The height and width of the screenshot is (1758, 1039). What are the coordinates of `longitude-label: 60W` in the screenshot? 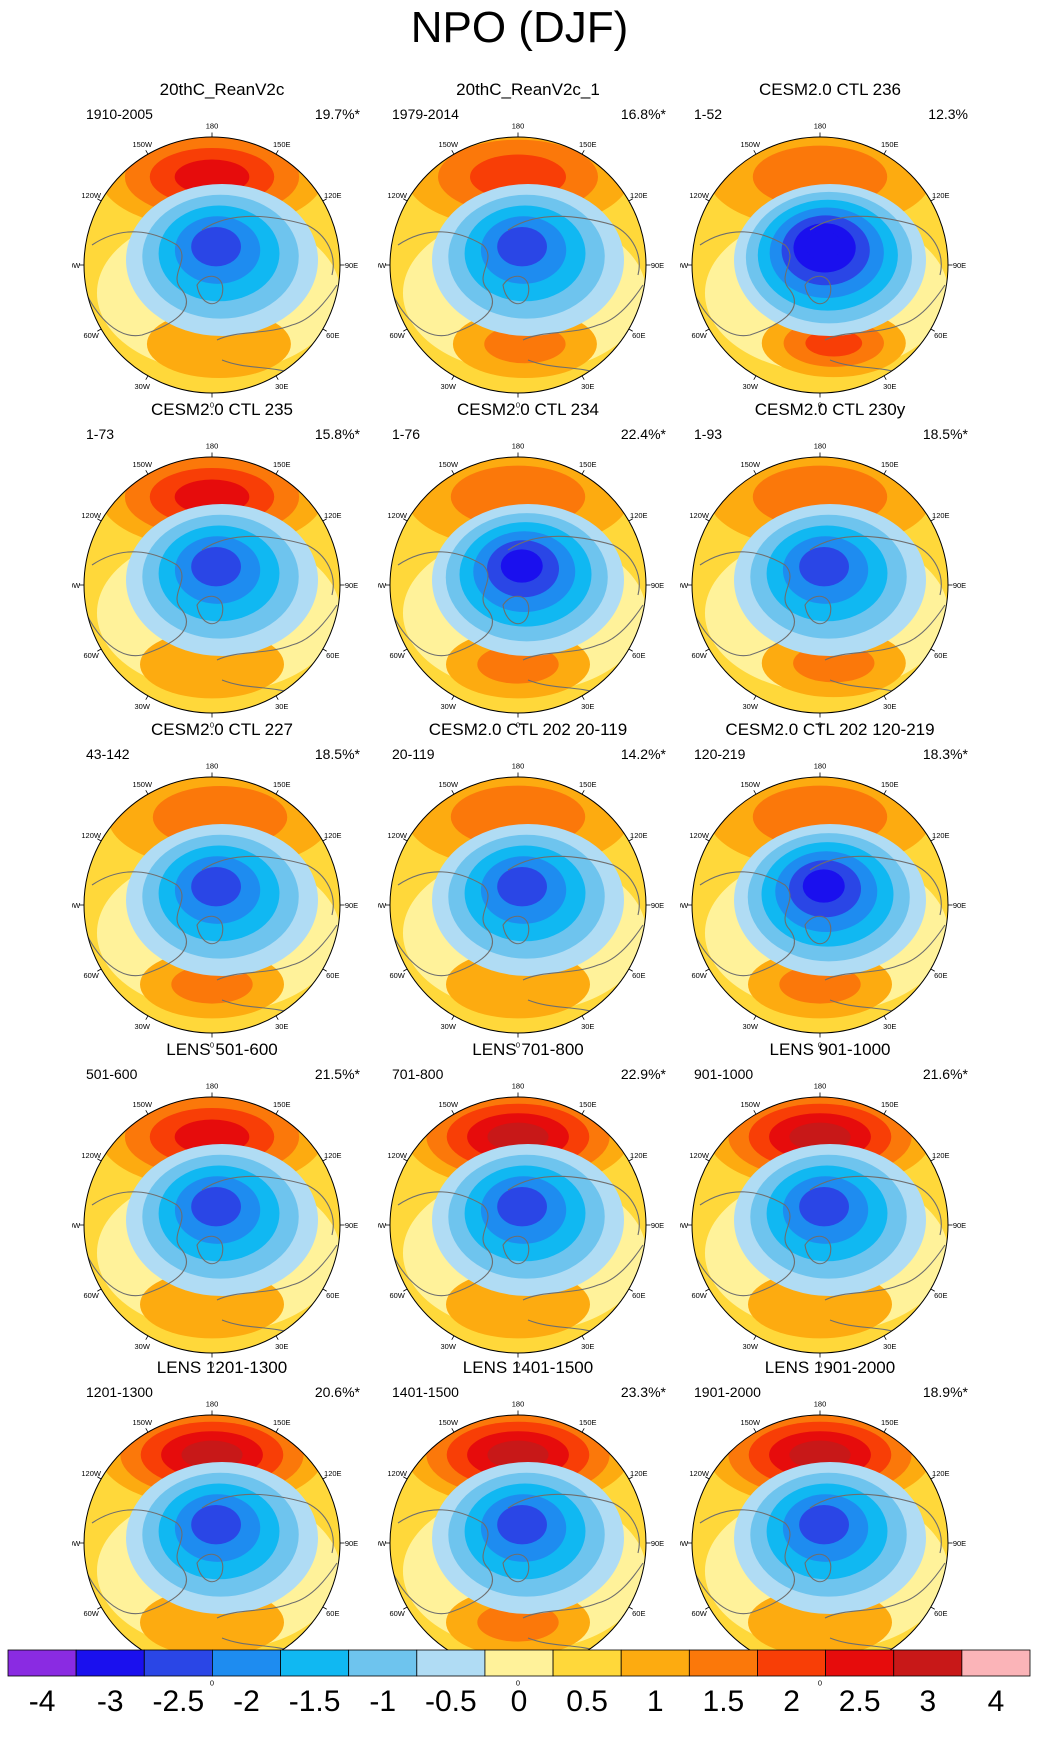 It's located at (699, 655).